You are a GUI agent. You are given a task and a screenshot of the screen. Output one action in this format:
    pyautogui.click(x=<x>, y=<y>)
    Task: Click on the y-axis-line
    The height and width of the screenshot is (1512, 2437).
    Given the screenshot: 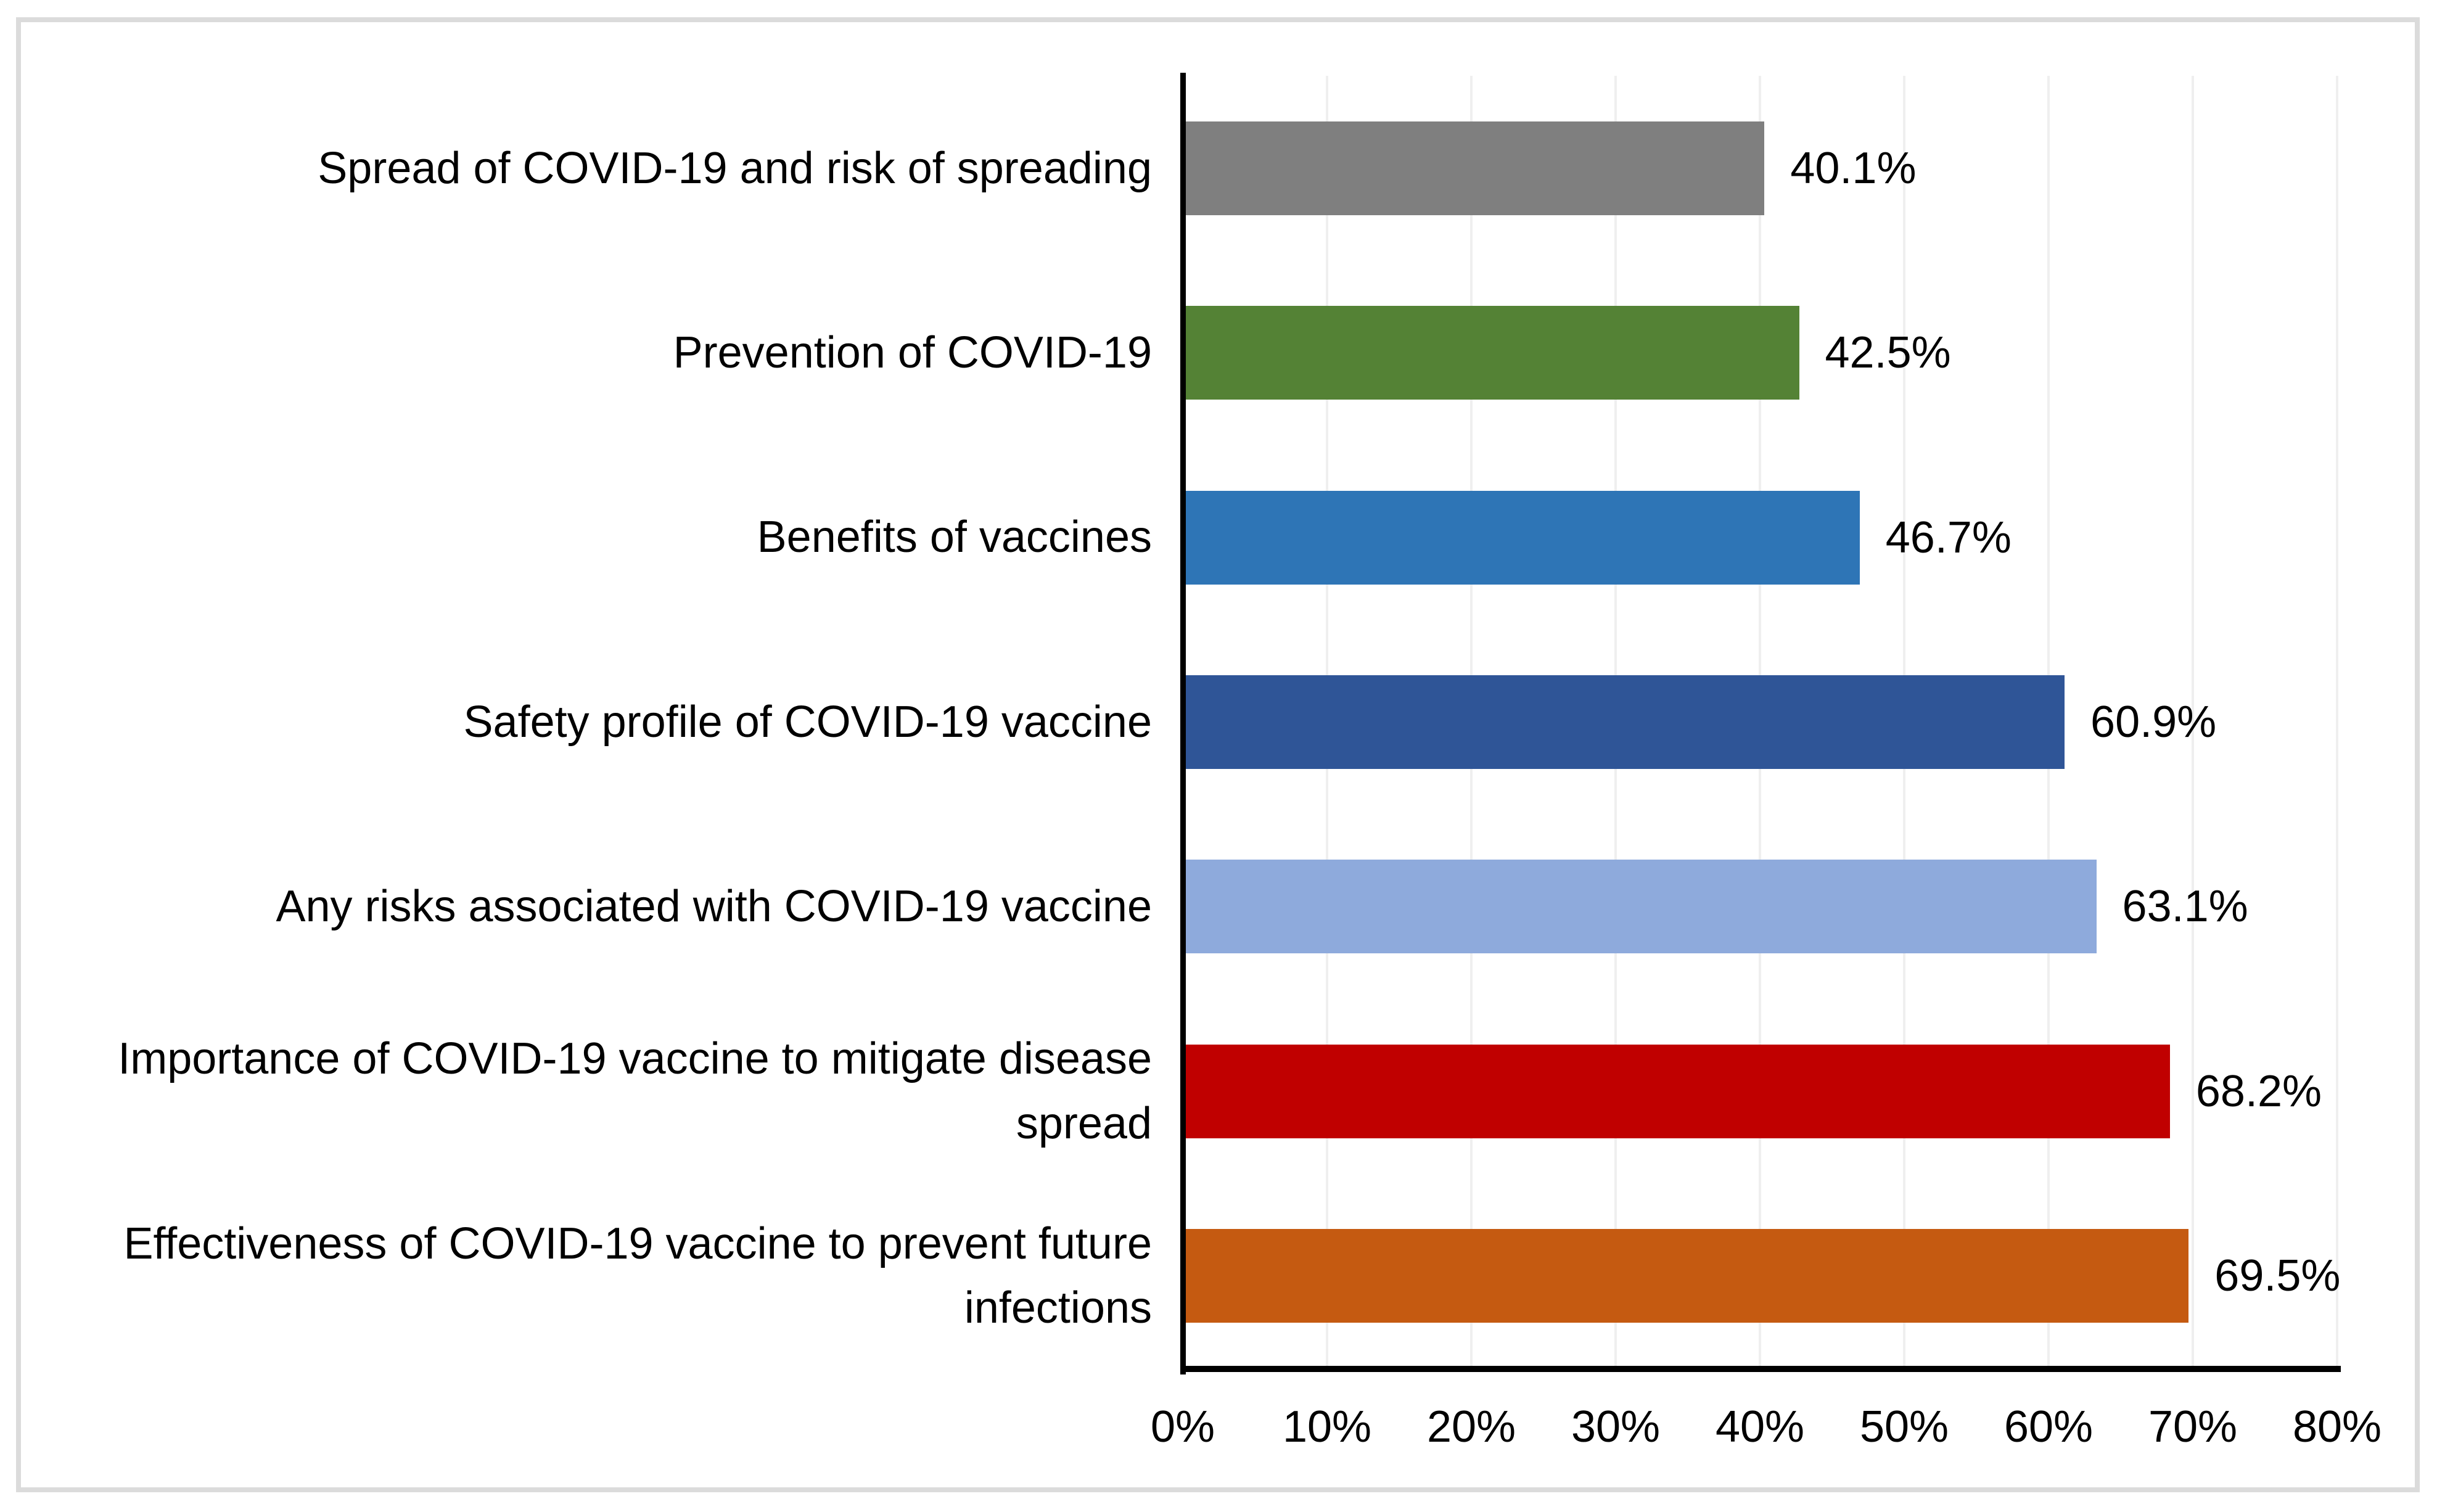 What is the action you would take?
    pyautogui.click(x=1183, y=723)
    